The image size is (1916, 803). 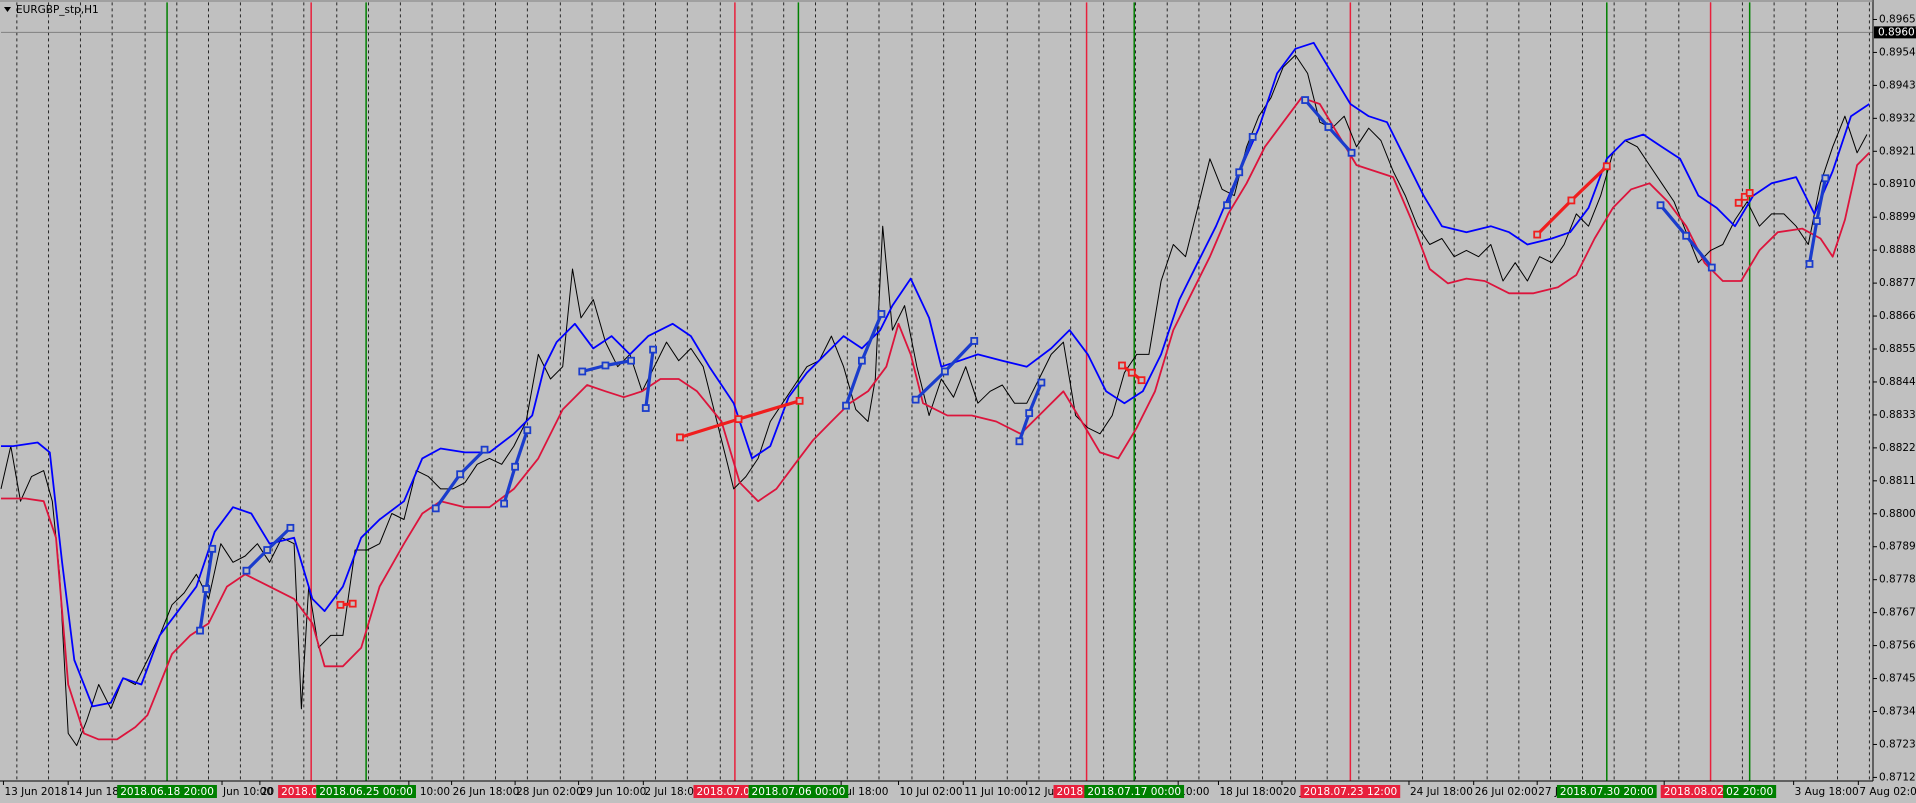 I want to click on event-label-text: 2018.07.17 00:00, so click(x=1134, y=792).